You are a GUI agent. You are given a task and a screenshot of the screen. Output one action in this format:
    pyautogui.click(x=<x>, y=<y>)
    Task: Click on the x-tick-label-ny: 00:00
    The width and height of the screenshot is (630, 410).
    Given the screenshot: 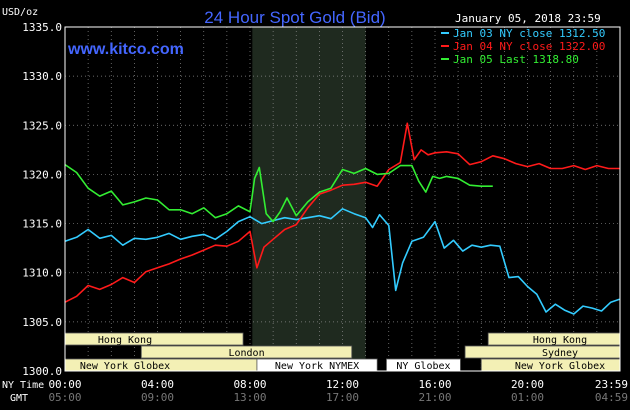 What is the action you would take?
    pyautogui.click(x=64, y=384)
    